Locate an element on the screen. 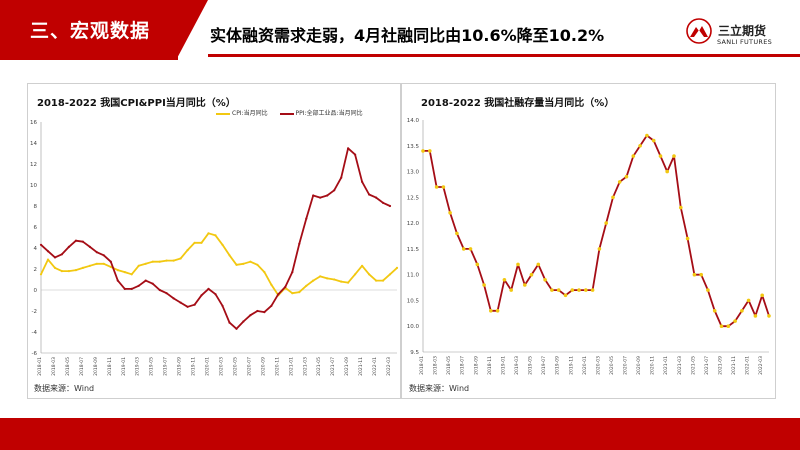  x-tick-label: 2021-01 is located at coordinates (291, 366).